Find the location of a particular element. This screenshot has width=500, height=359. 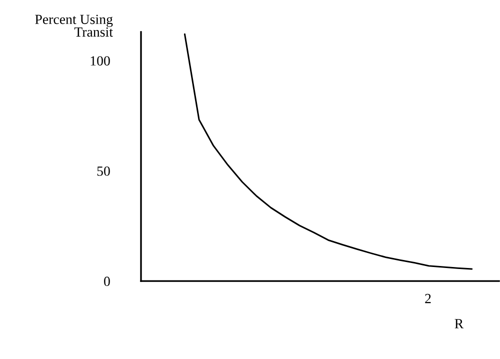

x-axis-title: R is located at coordinates (459, 323).